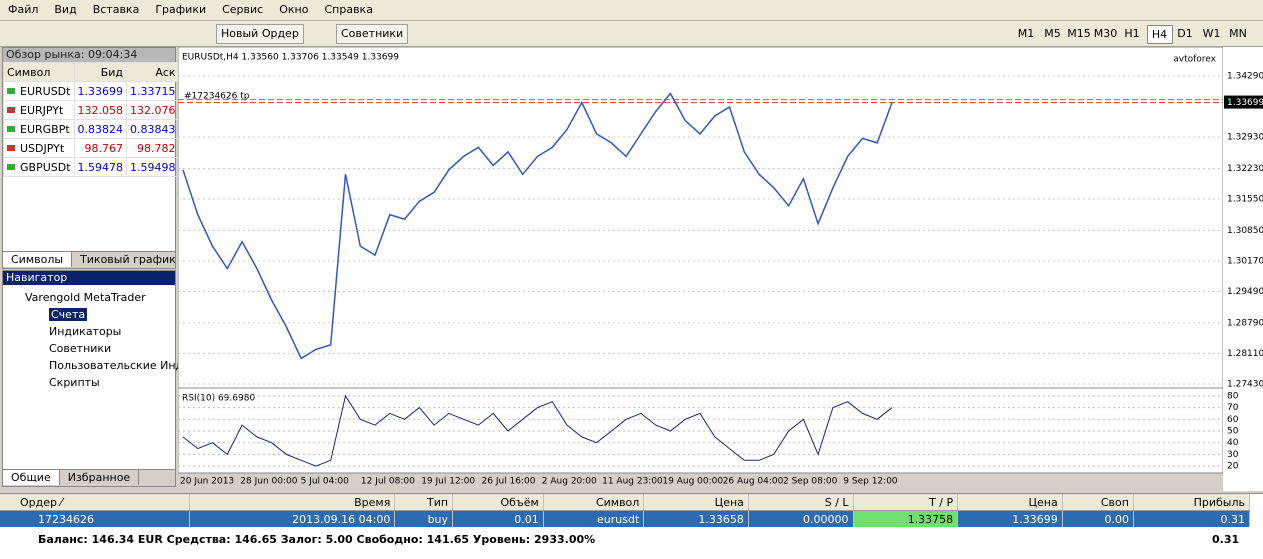 The width and height of the screenshot is (1263, 559). What do you see at coordinates (218, 399) in the screenshot?
I see `rsi-label: RSI(10) 69.6980` at bounding box center [218, 399].